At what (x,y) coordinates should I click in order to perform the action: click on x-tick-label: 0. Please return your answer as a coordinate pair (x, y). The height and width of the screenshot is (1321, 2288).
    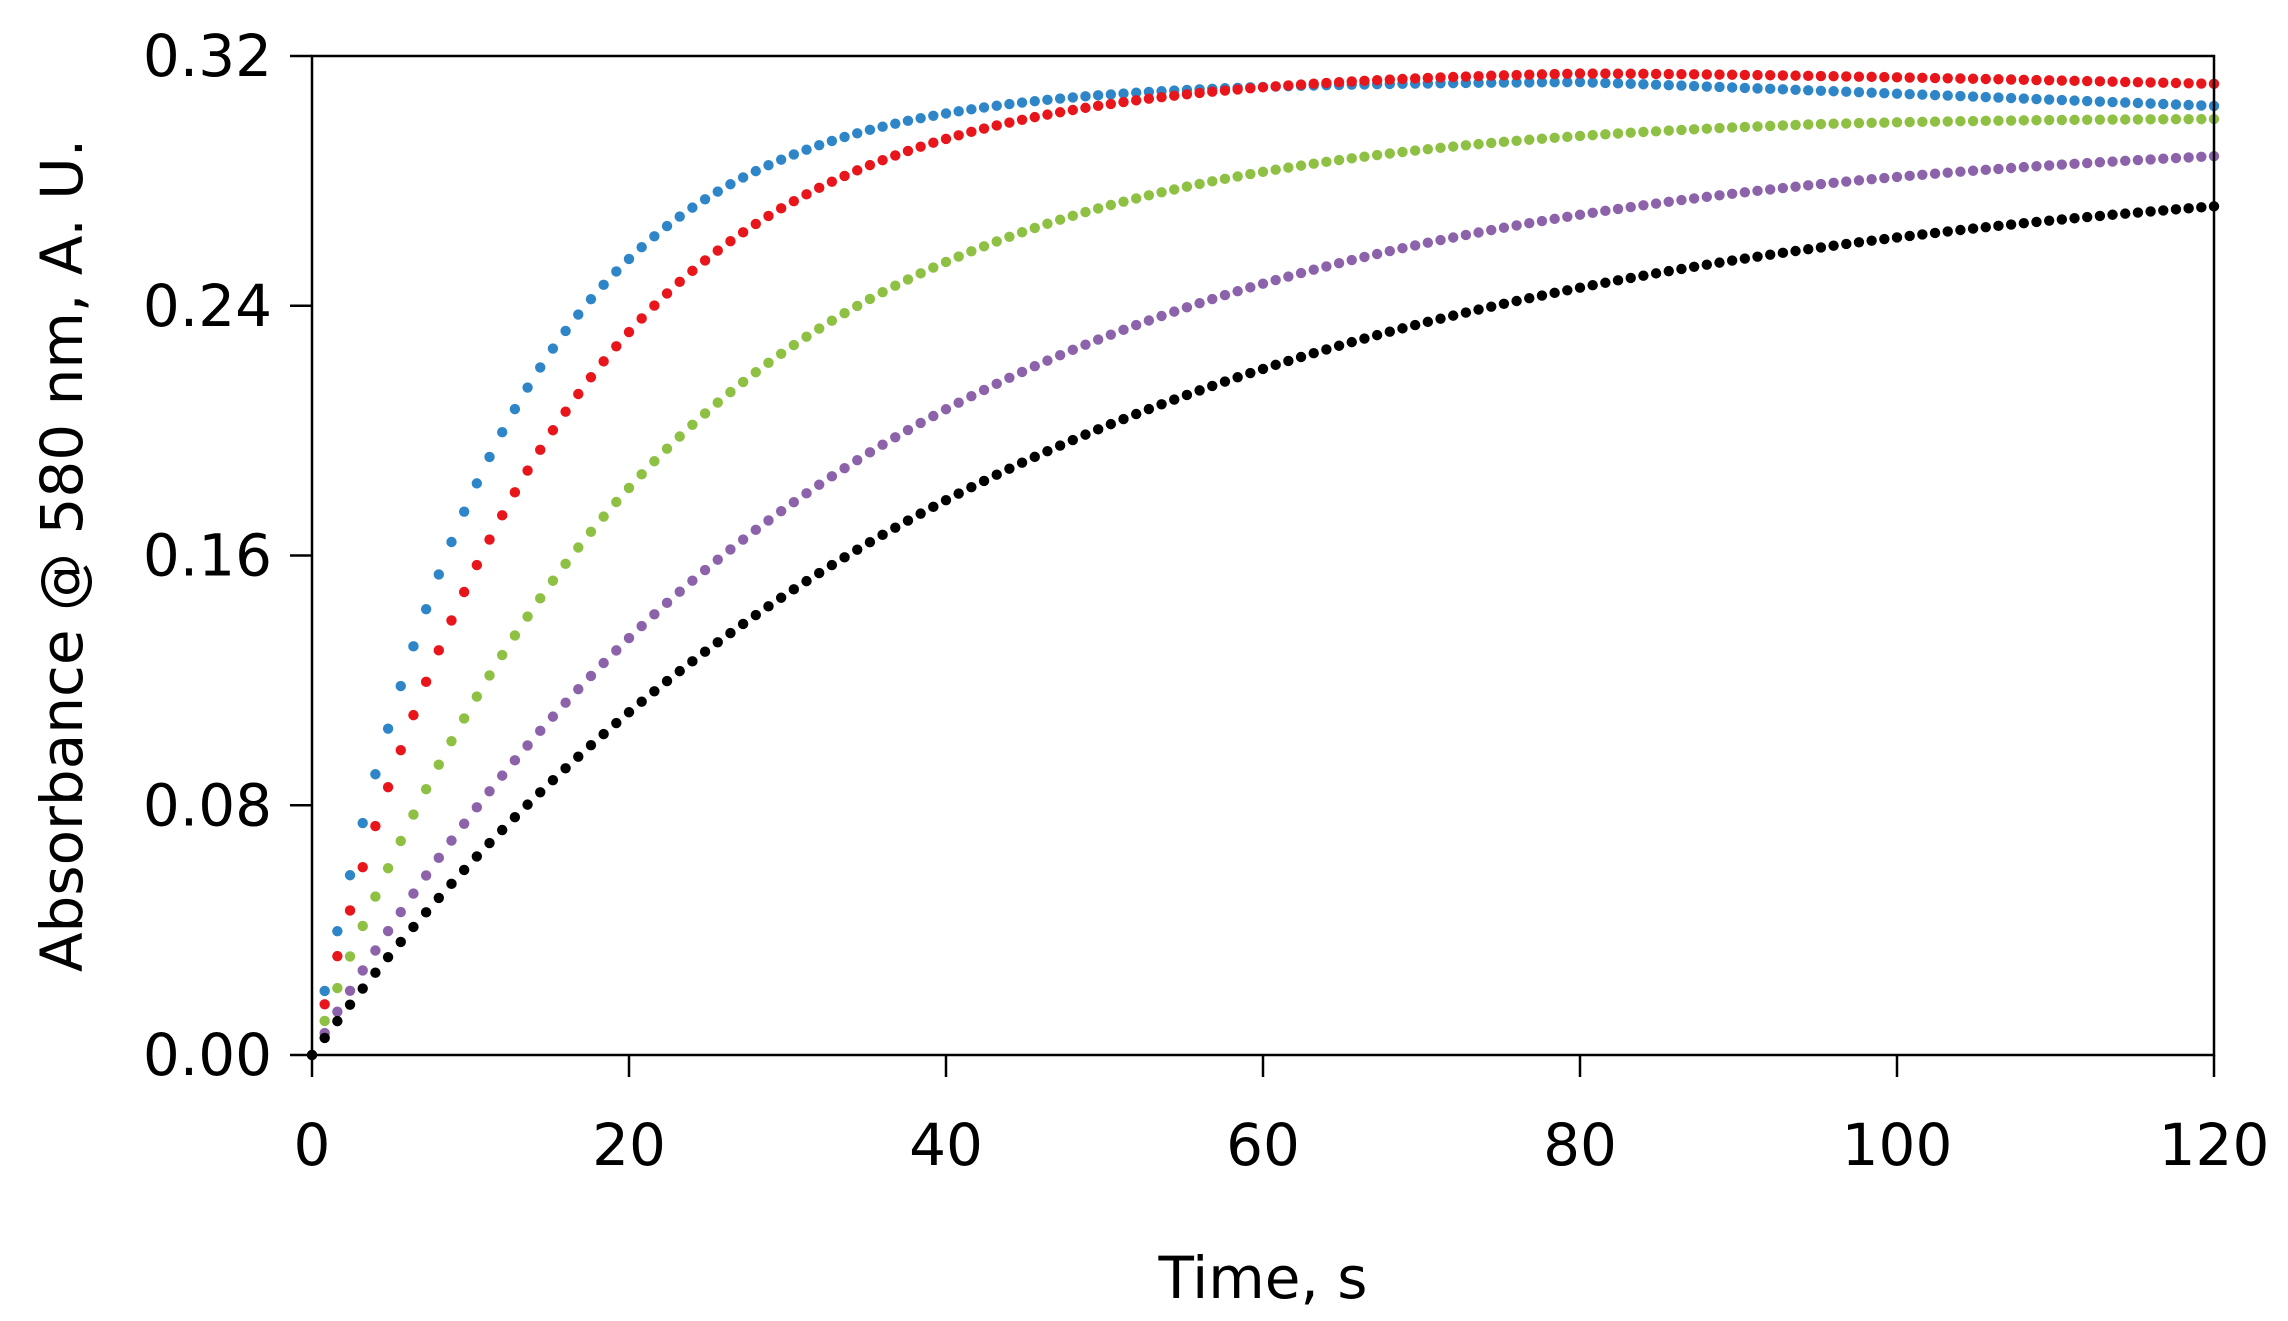
    Looking at the image, I should click on (312, 1145).